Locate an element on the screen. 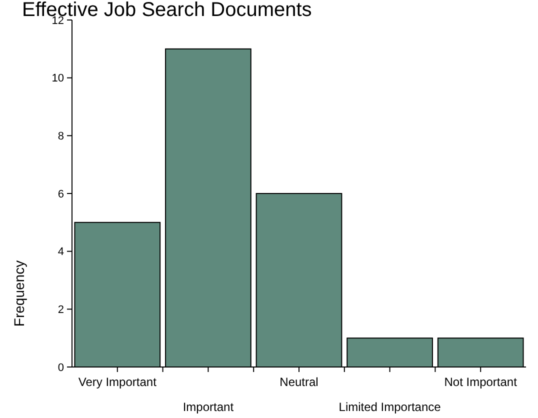 This screenshot has height=418, width=538. y-tick-label: 0 is located at coordinates (61, 368).